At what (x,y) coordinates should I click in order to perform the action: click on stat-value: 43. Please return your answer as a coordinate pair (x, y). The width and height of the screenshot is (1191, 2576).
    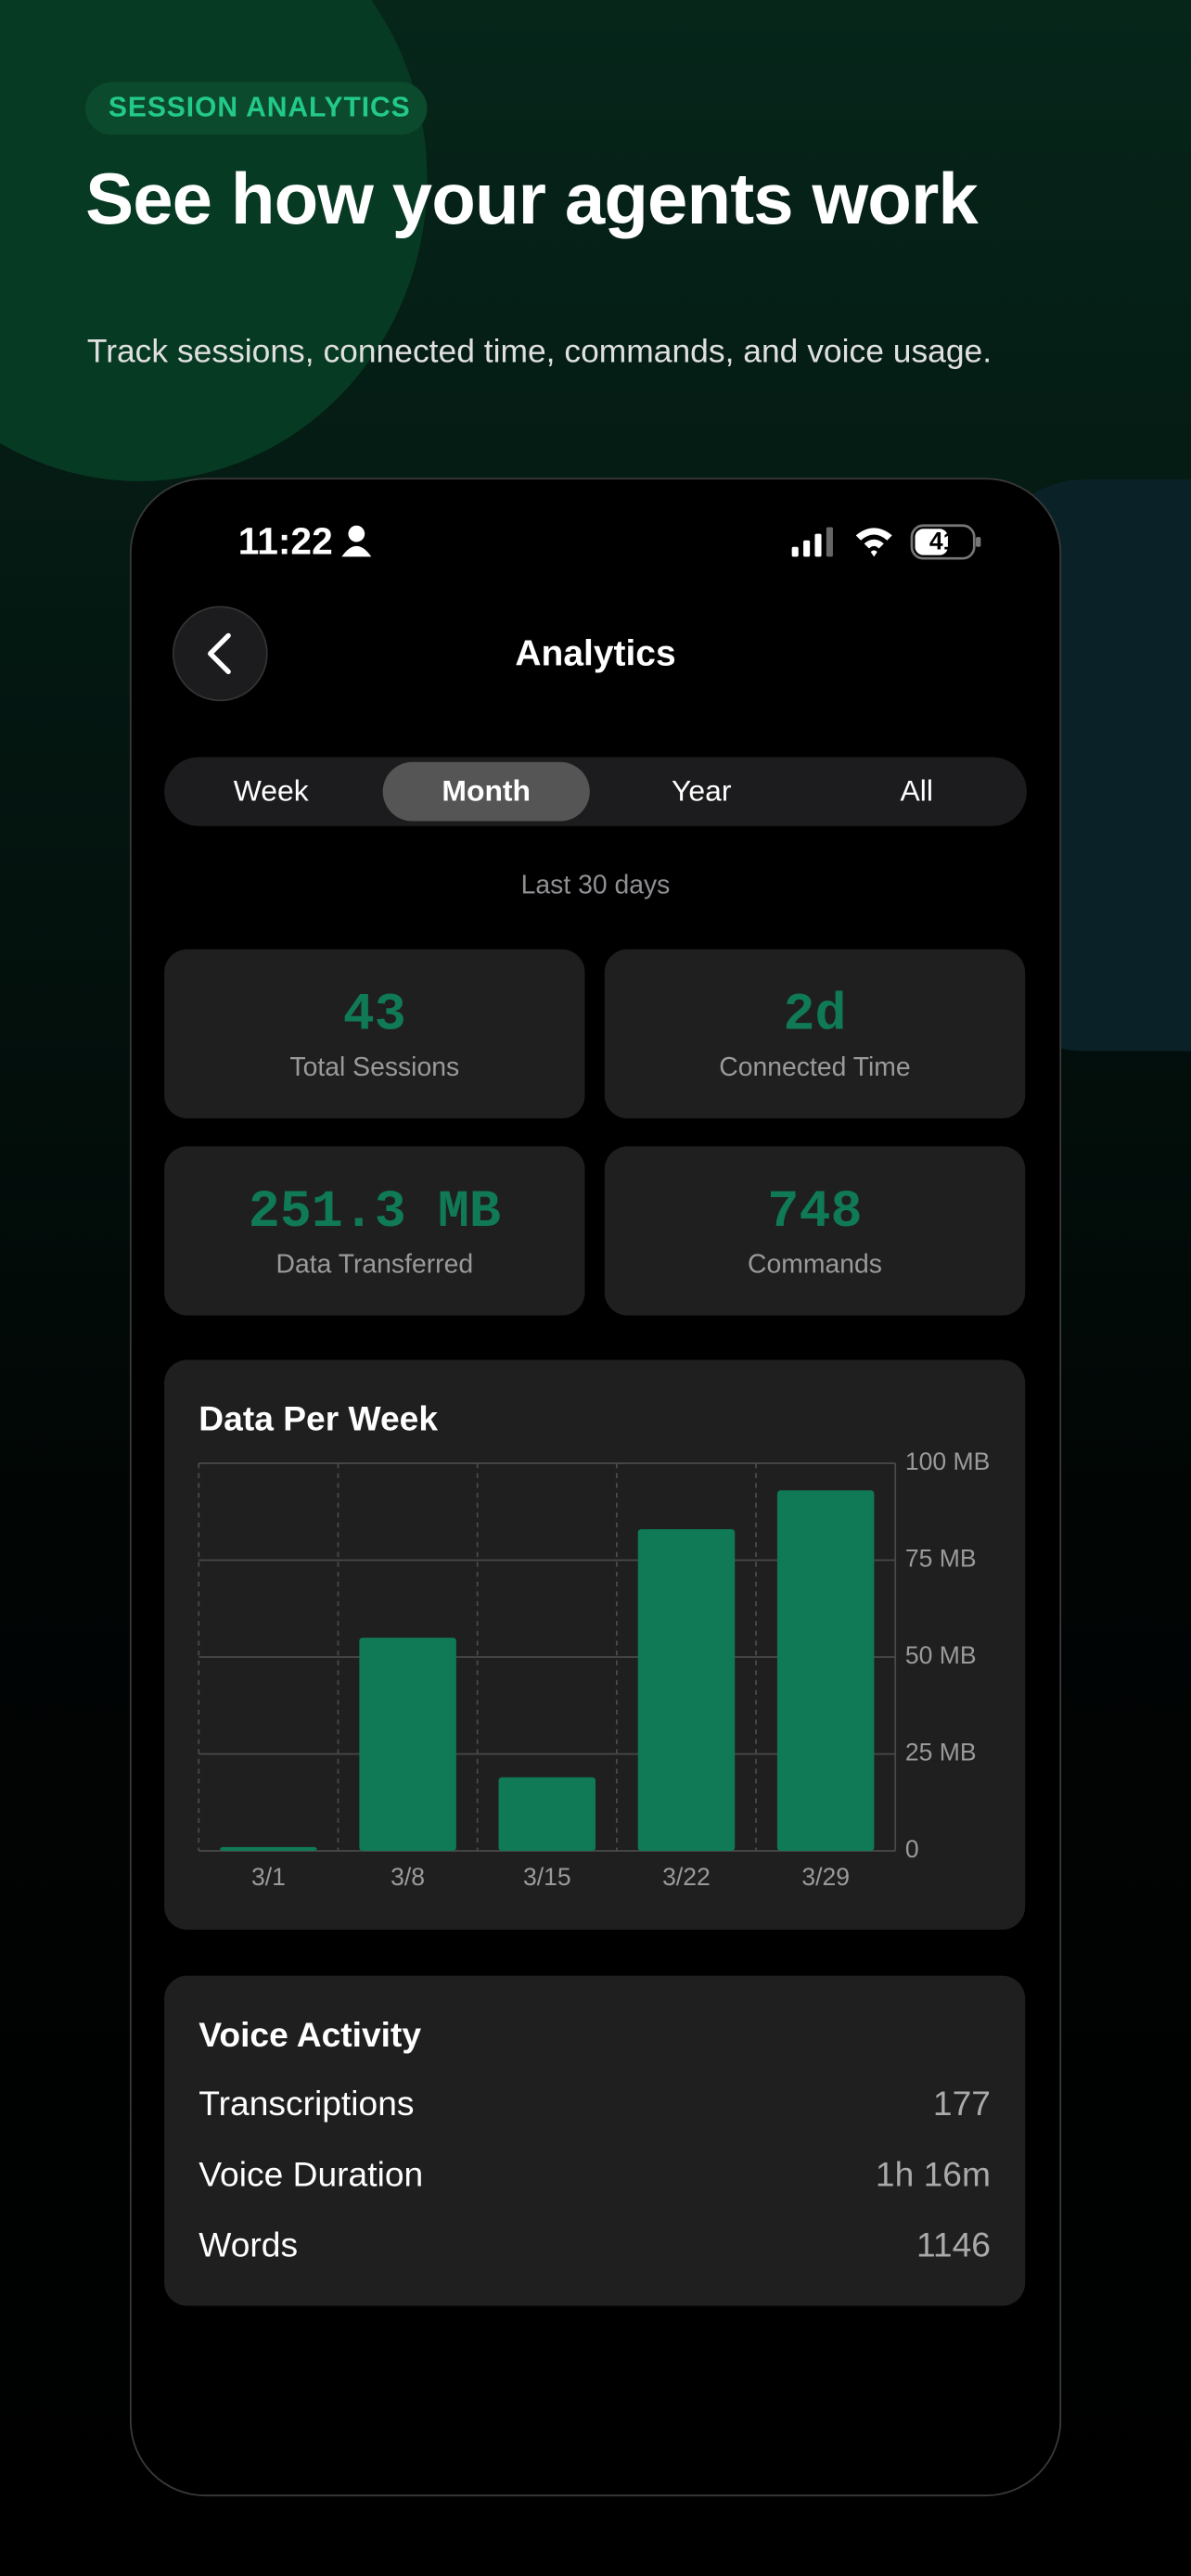
    Looking at the image, I should click on (374, 1015).